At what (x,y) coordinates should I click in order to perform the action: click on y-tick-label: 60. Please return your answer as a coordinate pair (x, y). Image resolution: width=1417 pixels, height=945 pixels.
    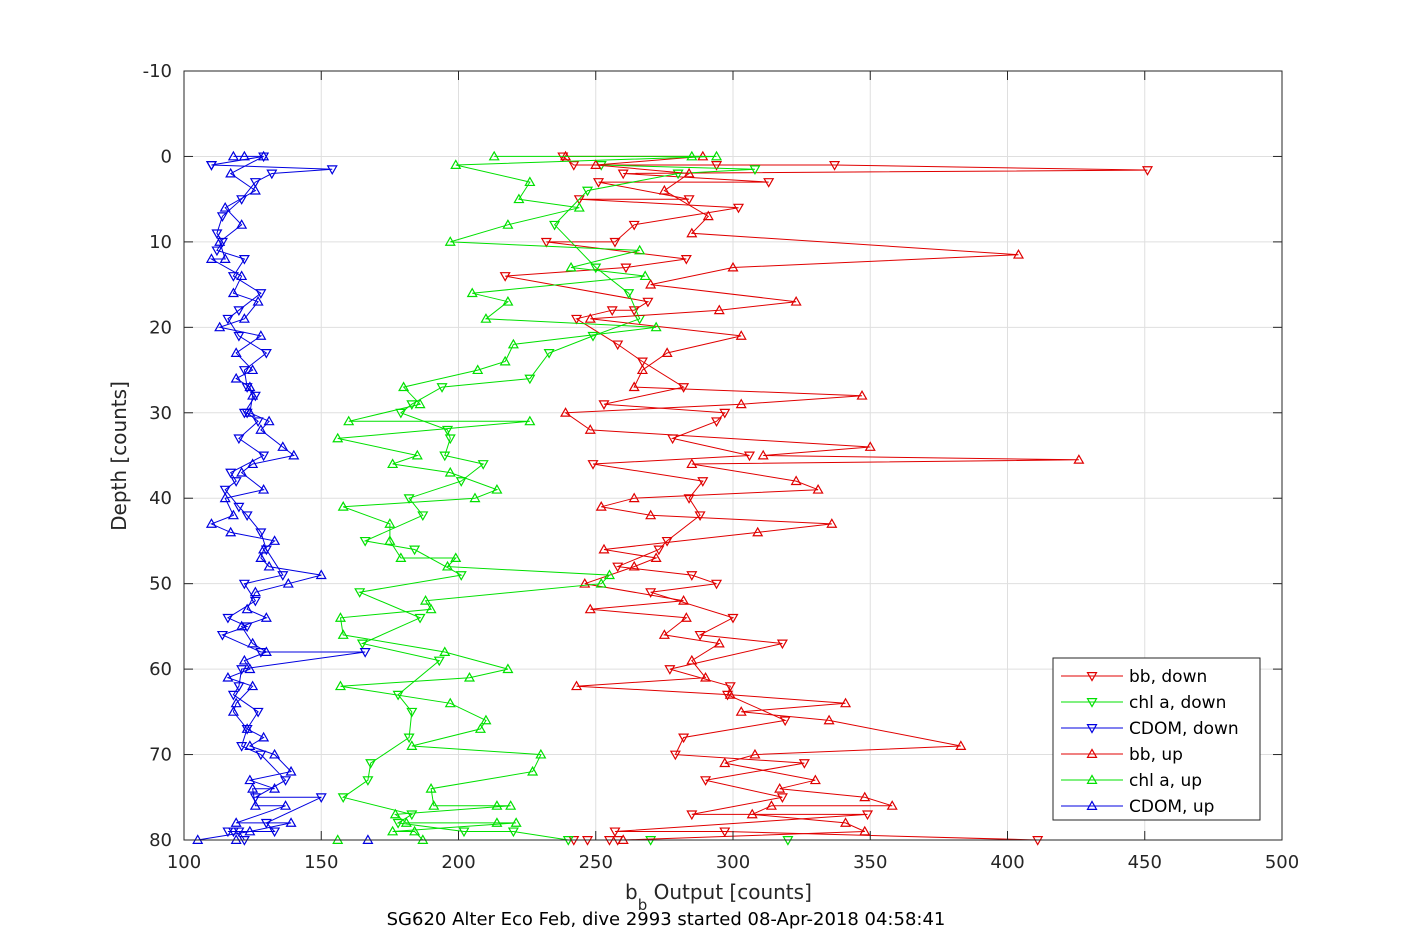
    Looking at the image, I should click on (160, 669).